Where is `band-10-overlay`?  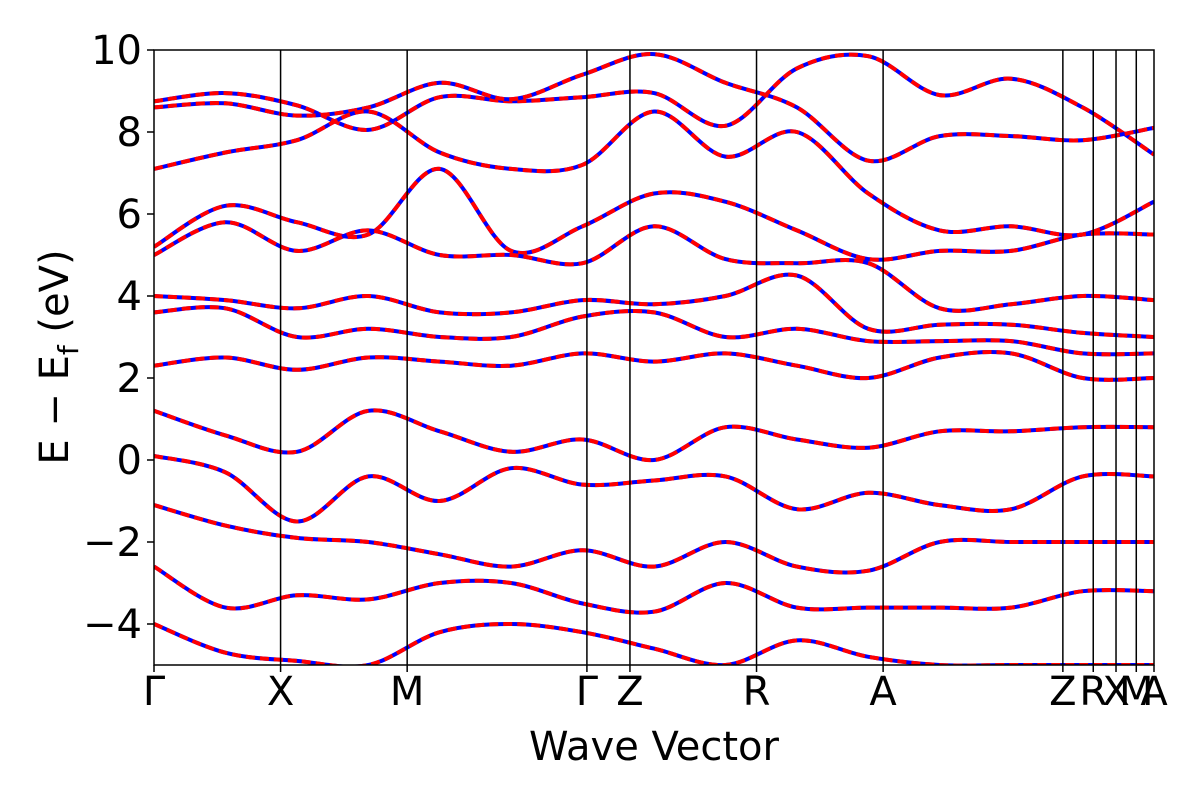 band-10-overlay is located at coordinates (654, 488).